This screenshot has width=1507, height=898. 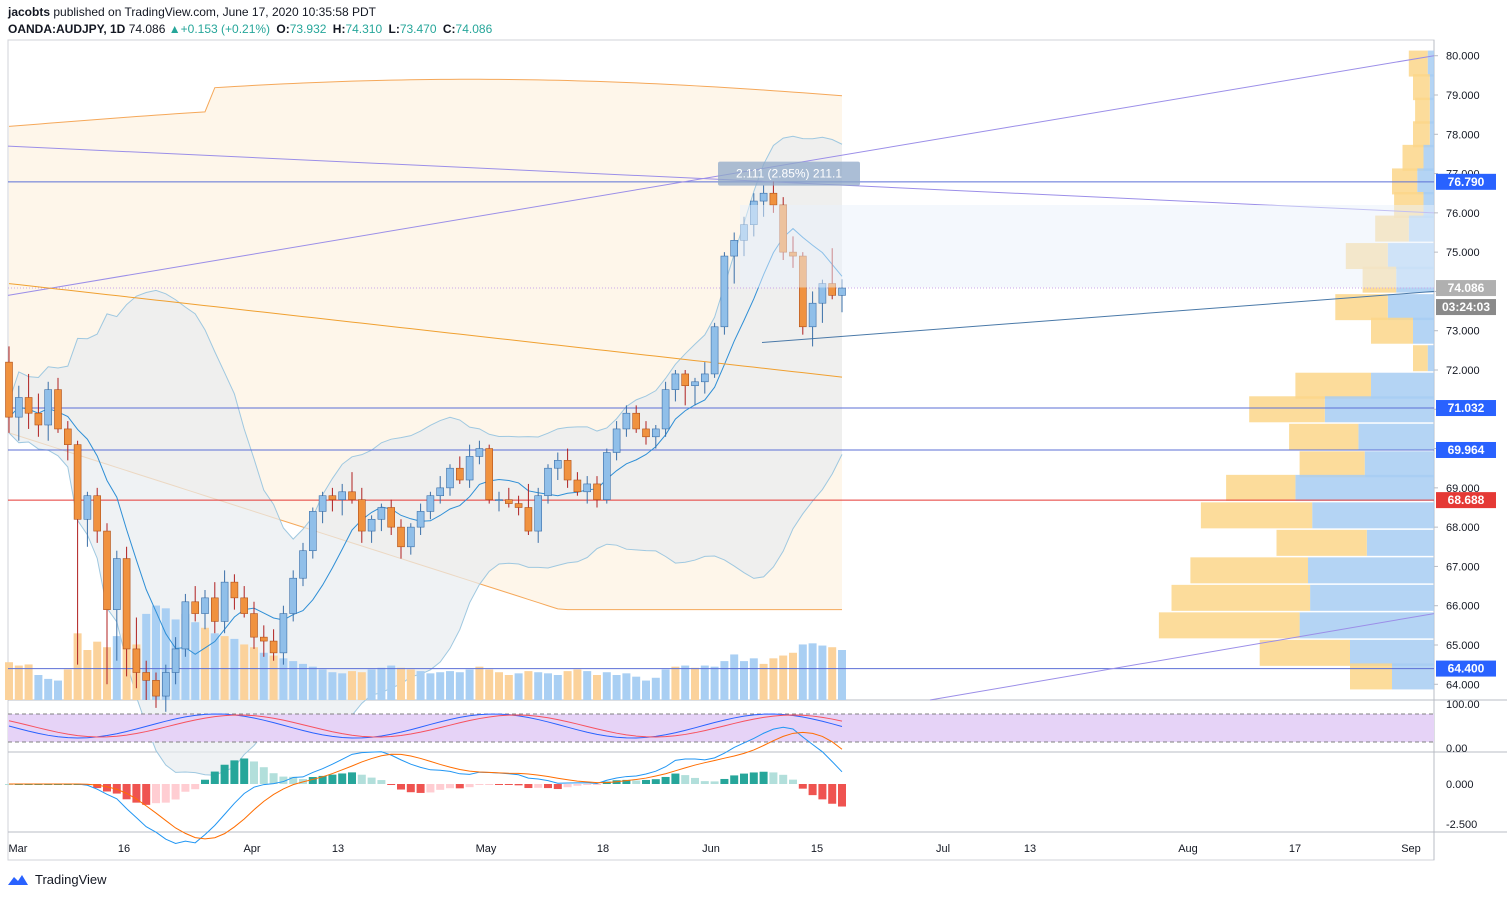 What do you see at coordinates (67, 29) in the screenshot?
I see `symbol-name: OANDA:AUDJPY, 1D` at bounding box center [67, 29].